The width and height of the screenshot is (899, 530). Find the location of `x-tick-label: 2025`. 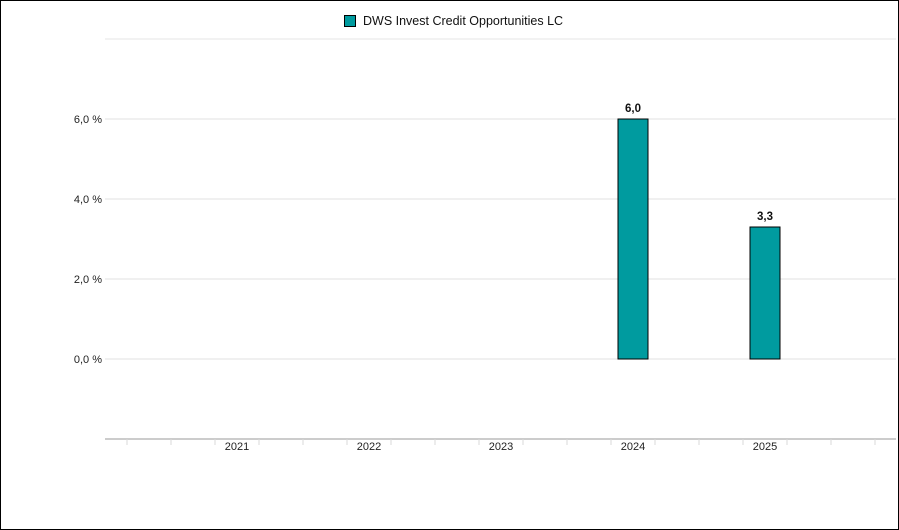

x-tick-label: 2025 is located at coordinates (765, 447).